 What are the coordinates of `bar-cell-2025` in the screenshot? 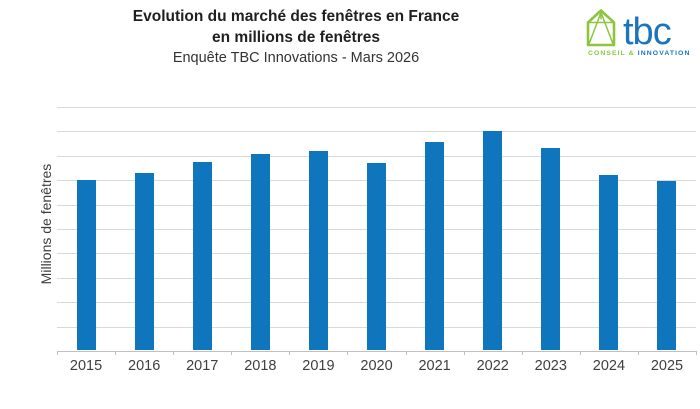 It's located at (667, 228).